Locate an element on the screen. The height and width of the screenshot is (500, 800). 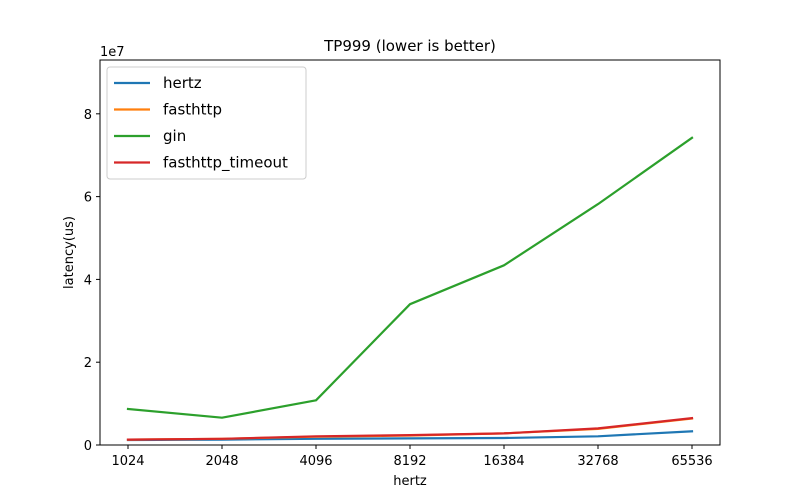
y-axis: 0 2 4 6 8 is located at coordinates (92, 281).